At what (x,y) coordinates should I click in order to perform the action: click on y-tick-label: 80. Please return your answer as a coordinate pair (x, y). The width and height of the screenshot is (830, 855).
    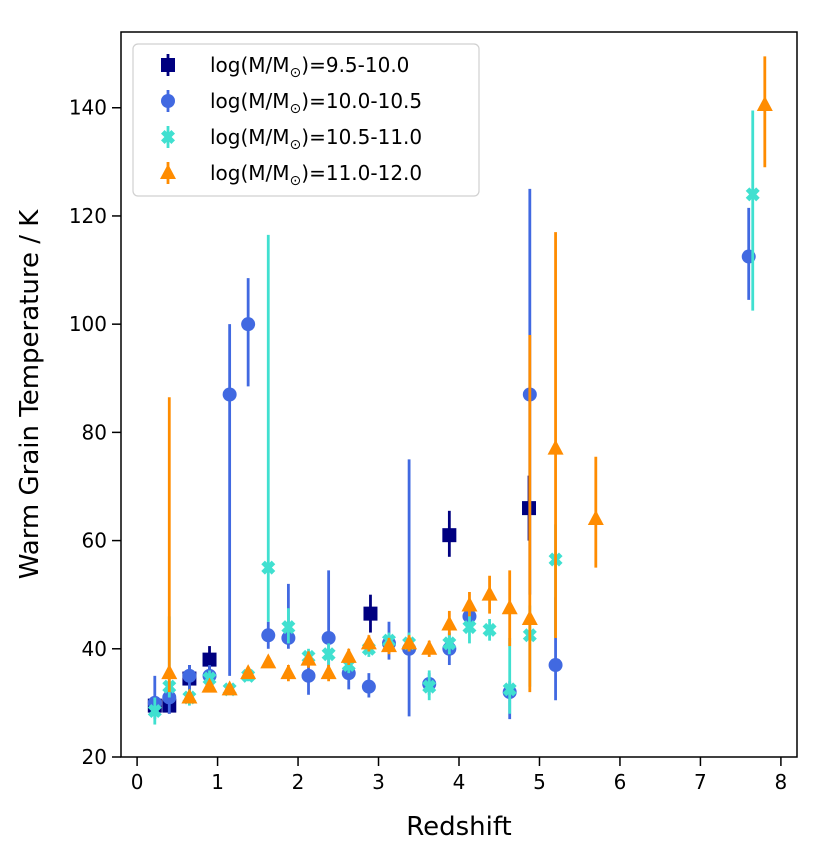
    Looking at the image, I should click on (94, 432).